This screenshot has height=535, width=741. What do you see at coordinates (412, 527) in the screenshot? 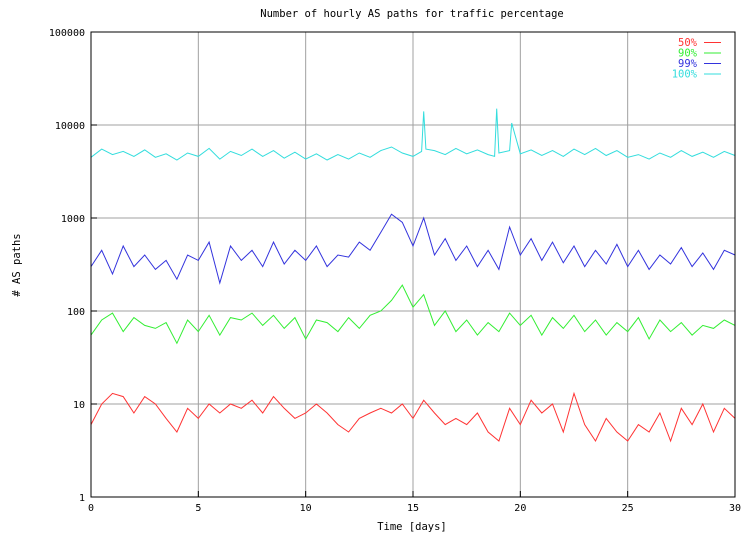
I see `x-axis-label: Time [days]` at bounding box center [412, 527].